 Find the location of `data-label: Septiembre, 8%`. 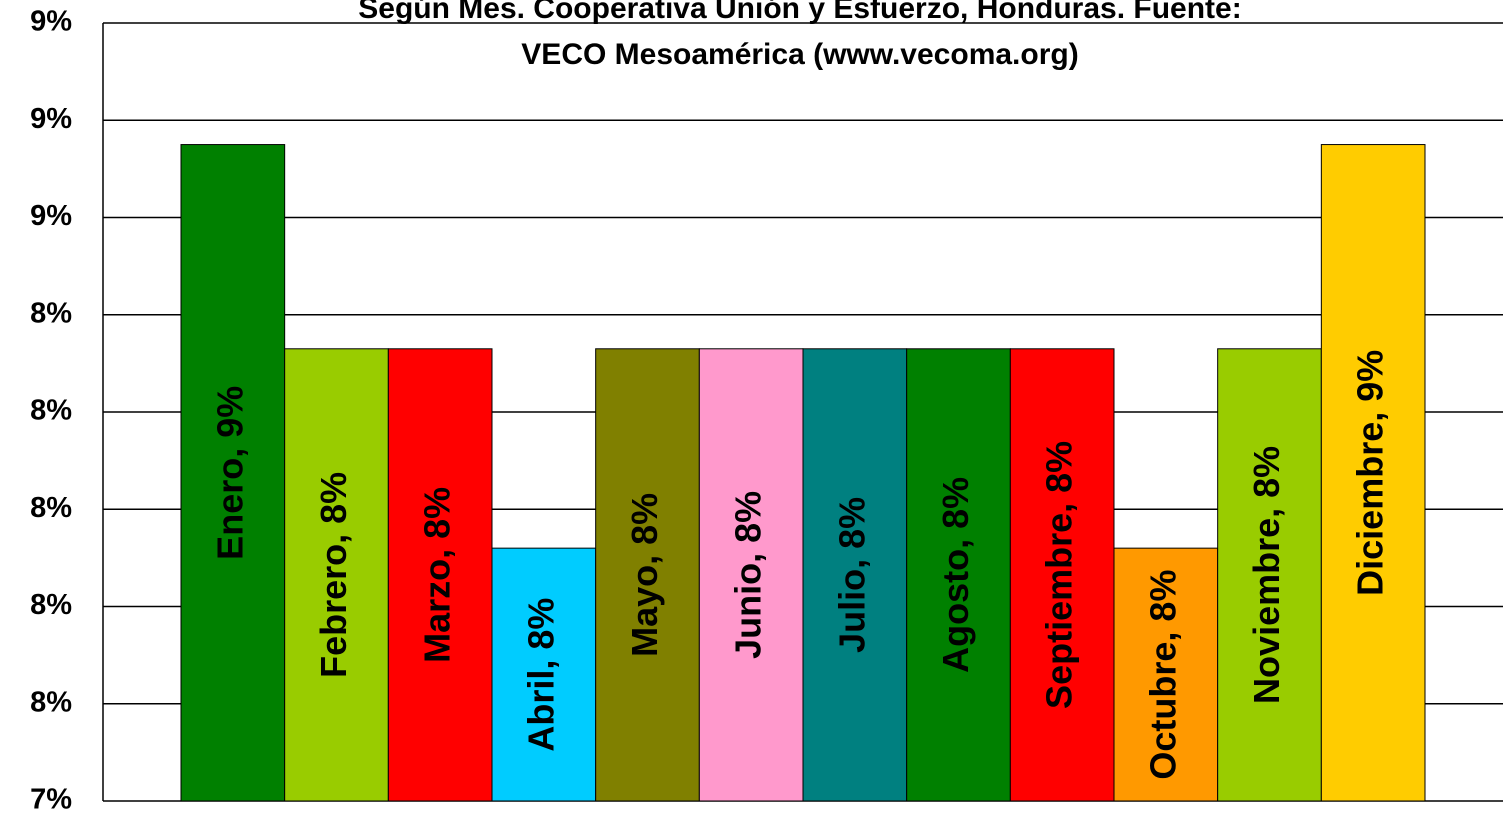

data-label: Septiembre, 8% is located at coordinates (1059, 575).